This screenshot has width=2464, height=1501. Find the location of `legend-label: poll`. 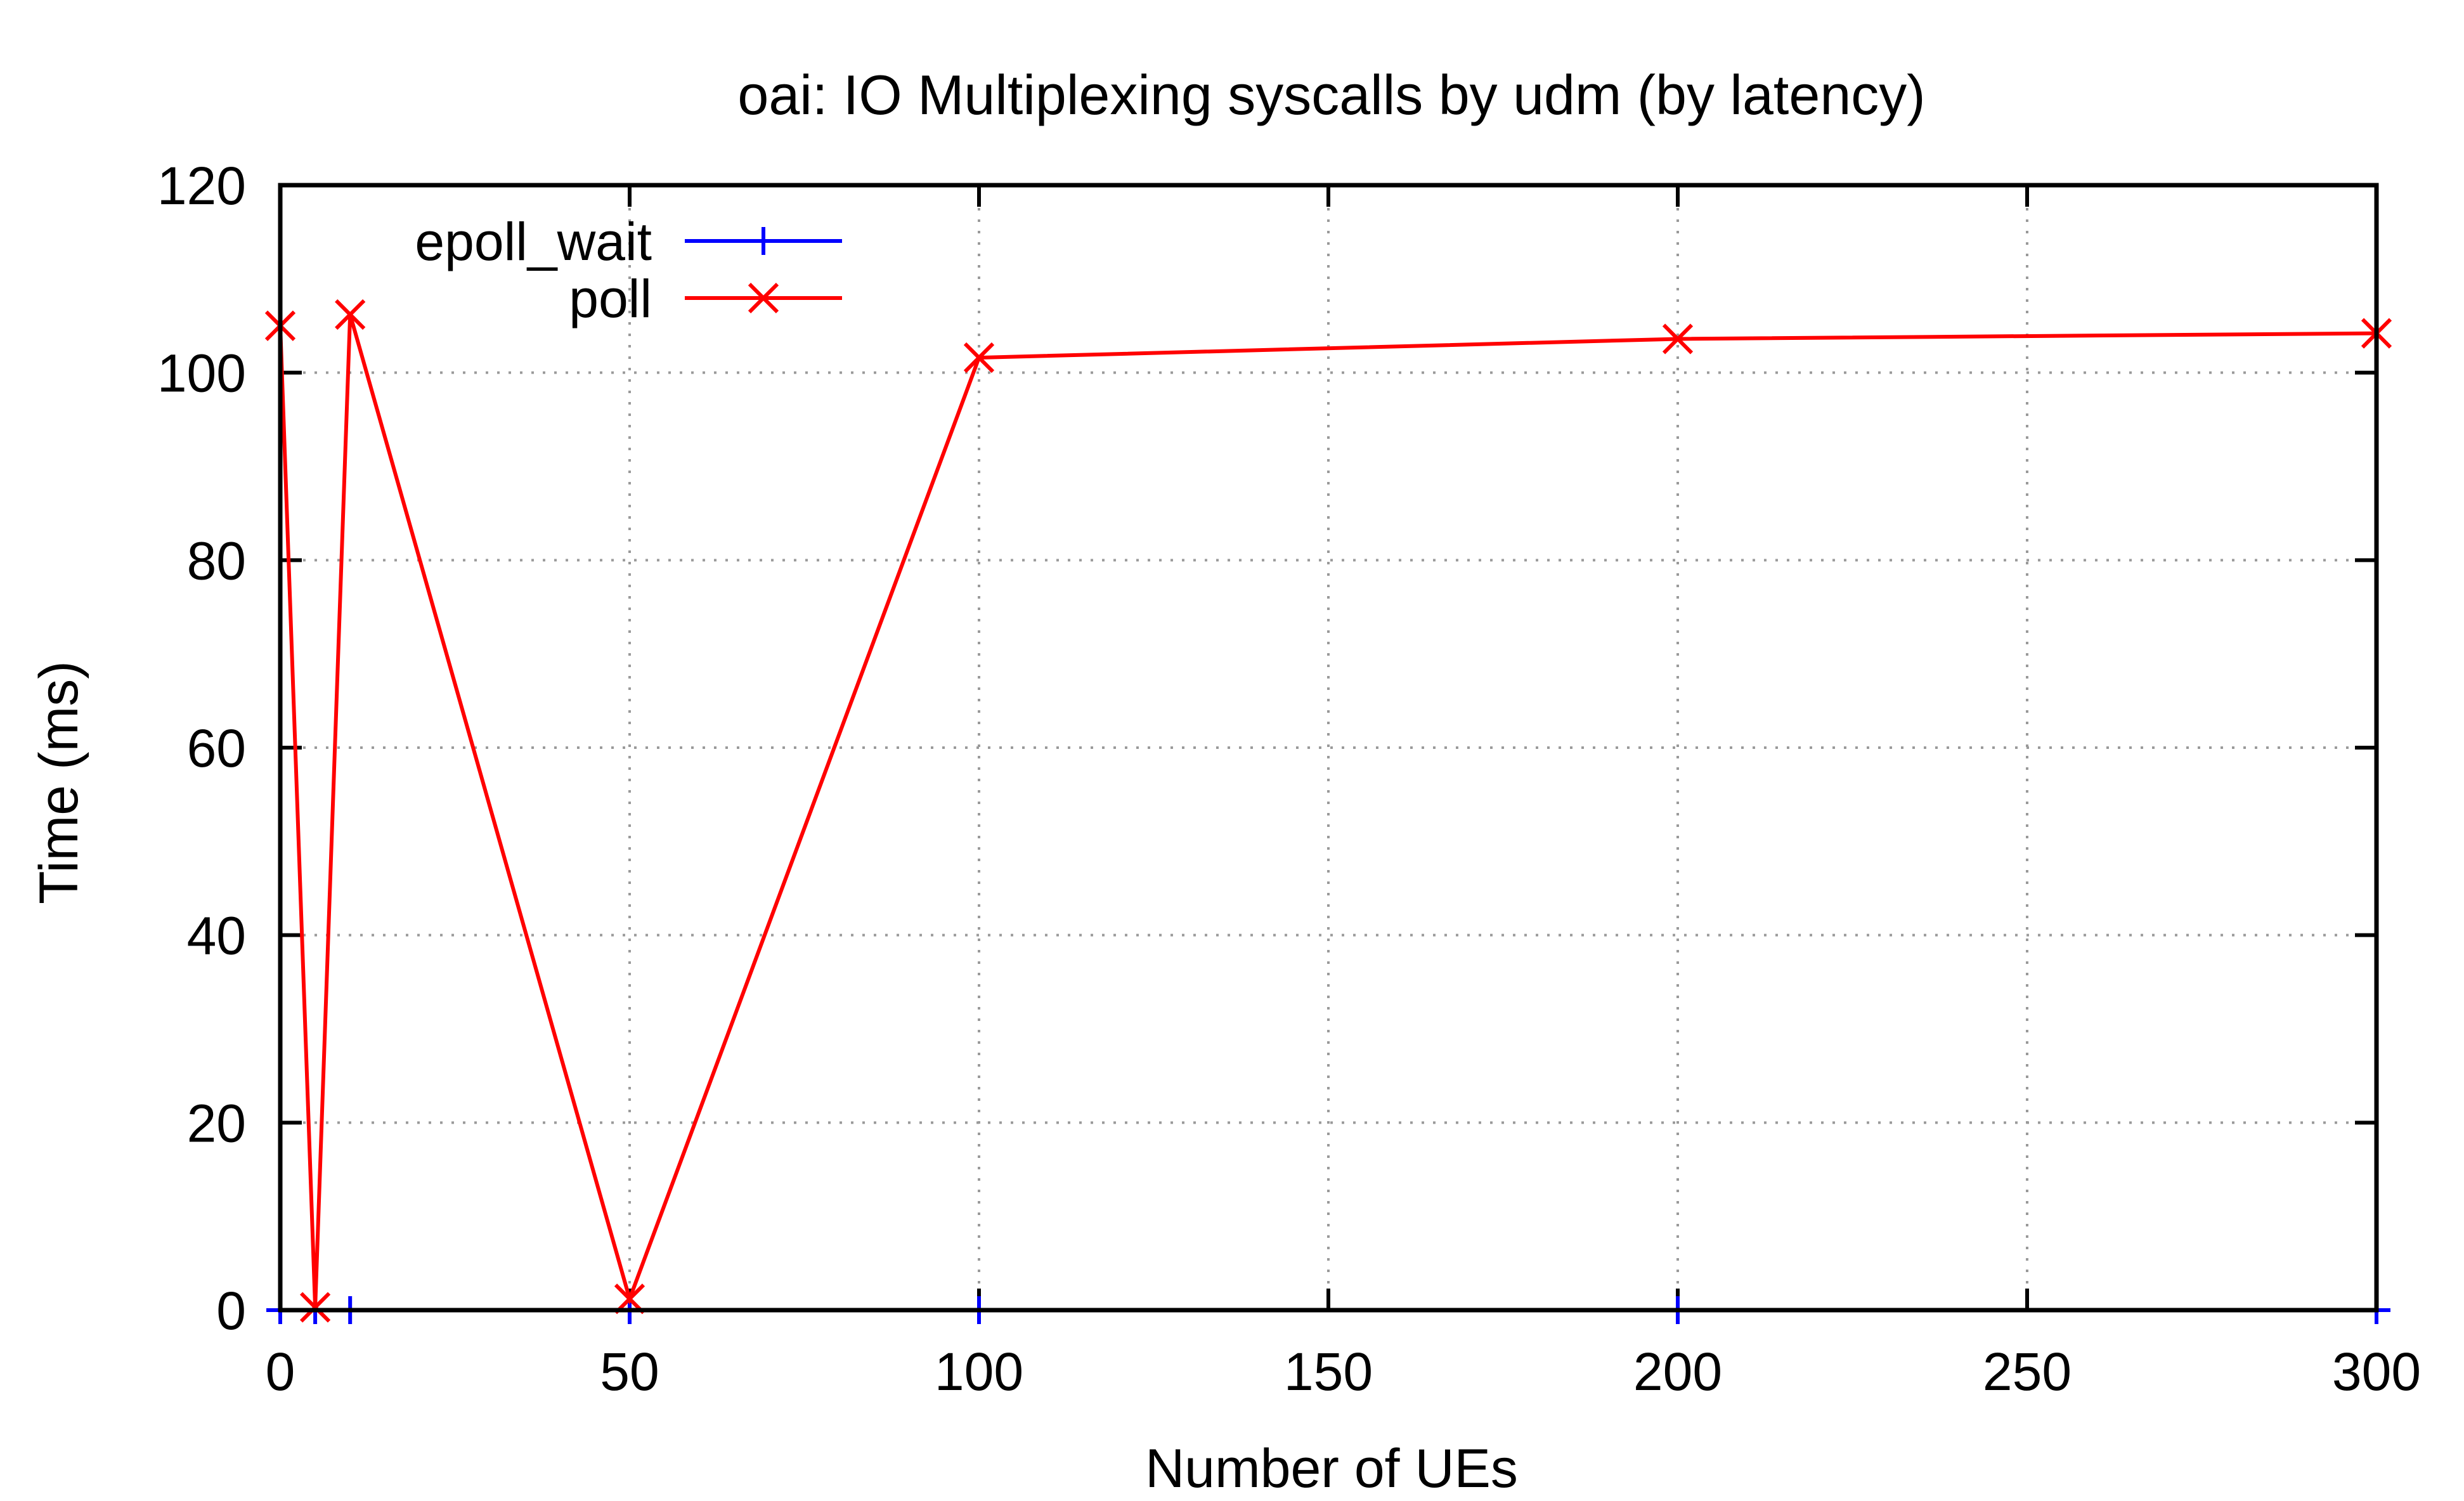

legend-label: poll is located at coordinates (610, 298).